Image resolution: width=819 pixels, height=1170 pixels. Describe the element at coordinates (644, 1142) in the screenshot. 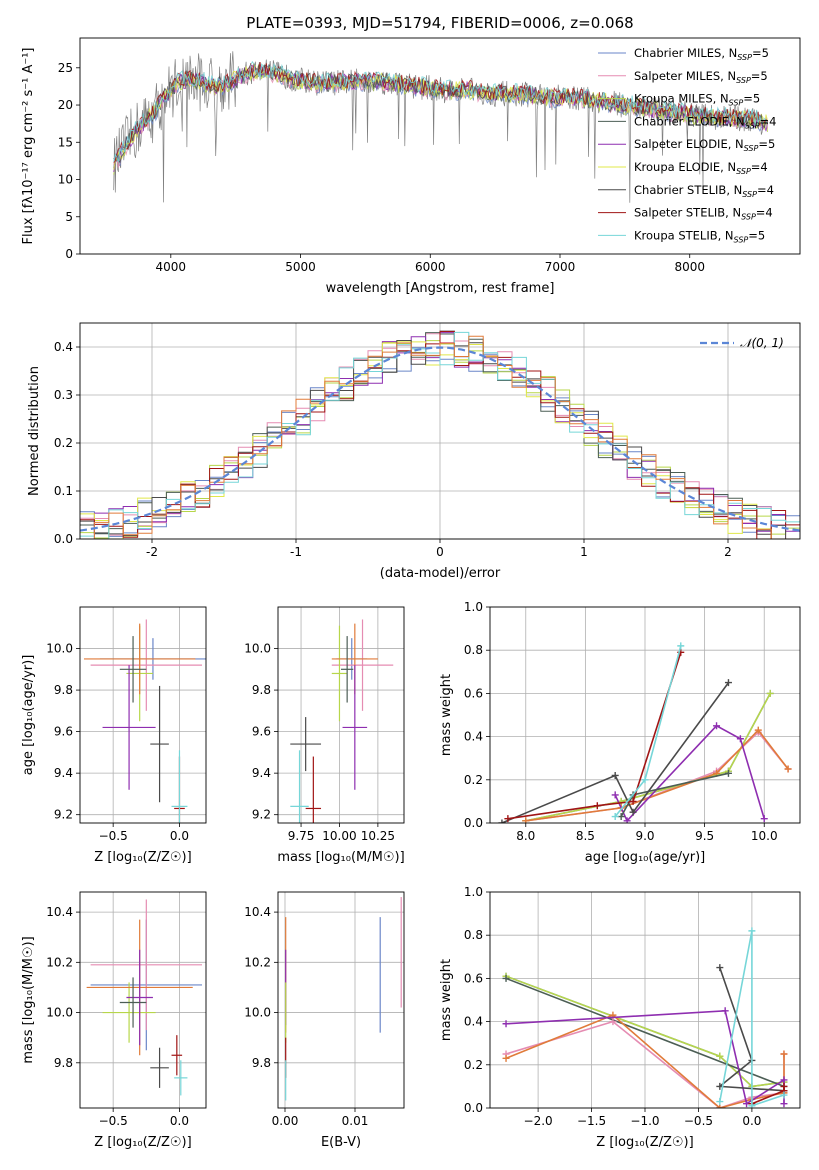

I see `x-axis-label: Z [log₁₀(Z/Z☉)]` at that location.